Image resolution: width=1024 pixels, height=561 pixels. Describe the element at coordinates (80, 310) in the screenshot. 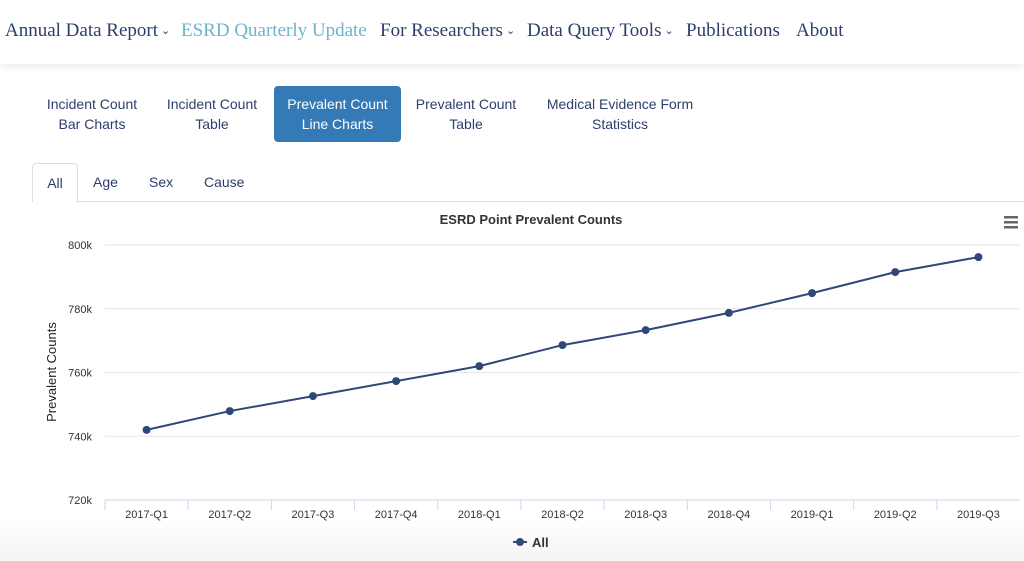

I see `y-tick-label: 780k` at that location.